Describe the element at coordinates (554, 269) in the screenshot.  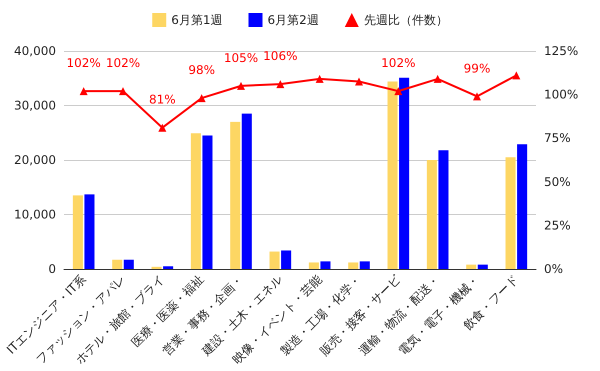
I see `y2-tick-label: 0%` at that location.